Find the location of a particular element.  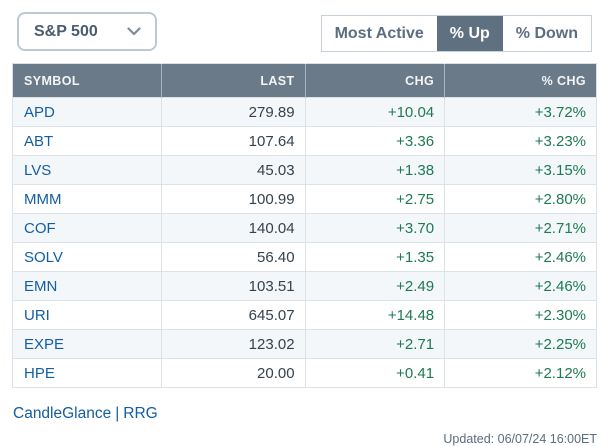

last-cell: 103.51 is located at coordinates (233, 286).